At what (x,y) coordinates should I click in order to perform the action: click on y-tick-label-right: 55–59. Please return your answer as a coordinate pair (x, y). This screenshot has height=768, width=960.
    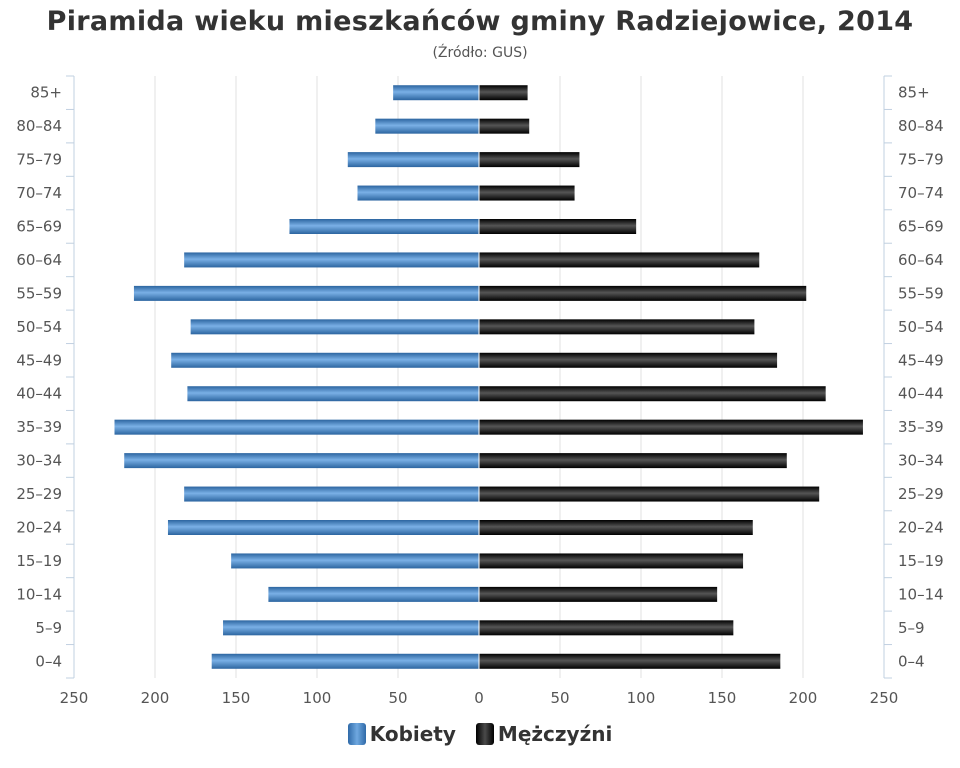
    Looking at the image, I should click on (921, 293).